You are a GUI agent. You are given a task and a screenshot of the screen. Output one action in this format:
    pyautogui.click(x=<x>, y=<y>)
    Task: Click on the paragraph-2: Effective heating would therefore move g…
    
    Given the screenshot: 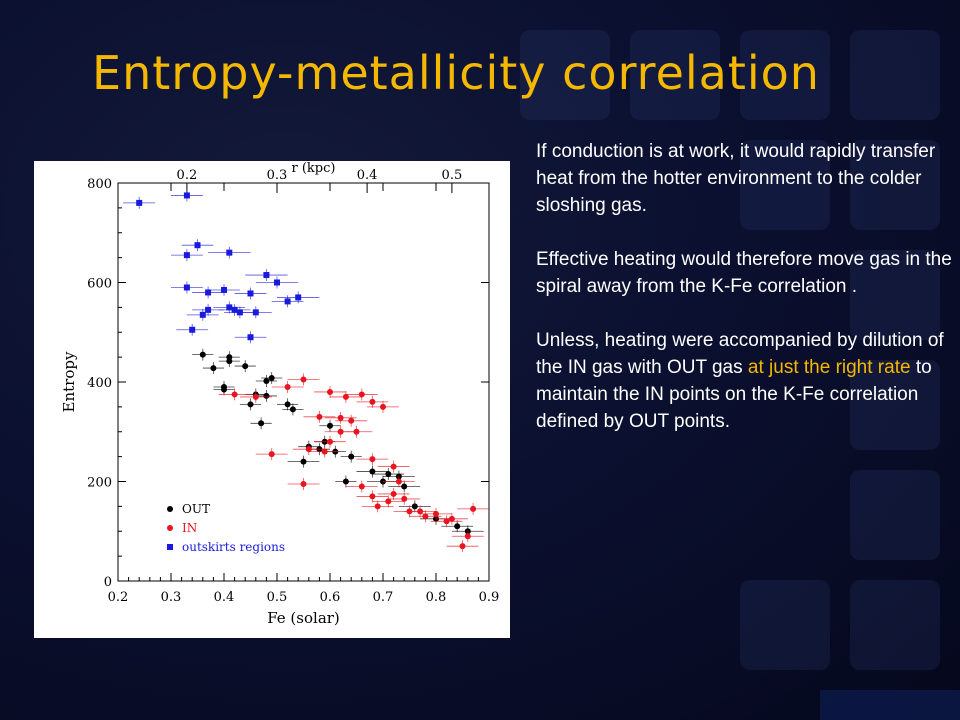 What is the action you would take?
    pyautogui.click(x=744, y=273)
    